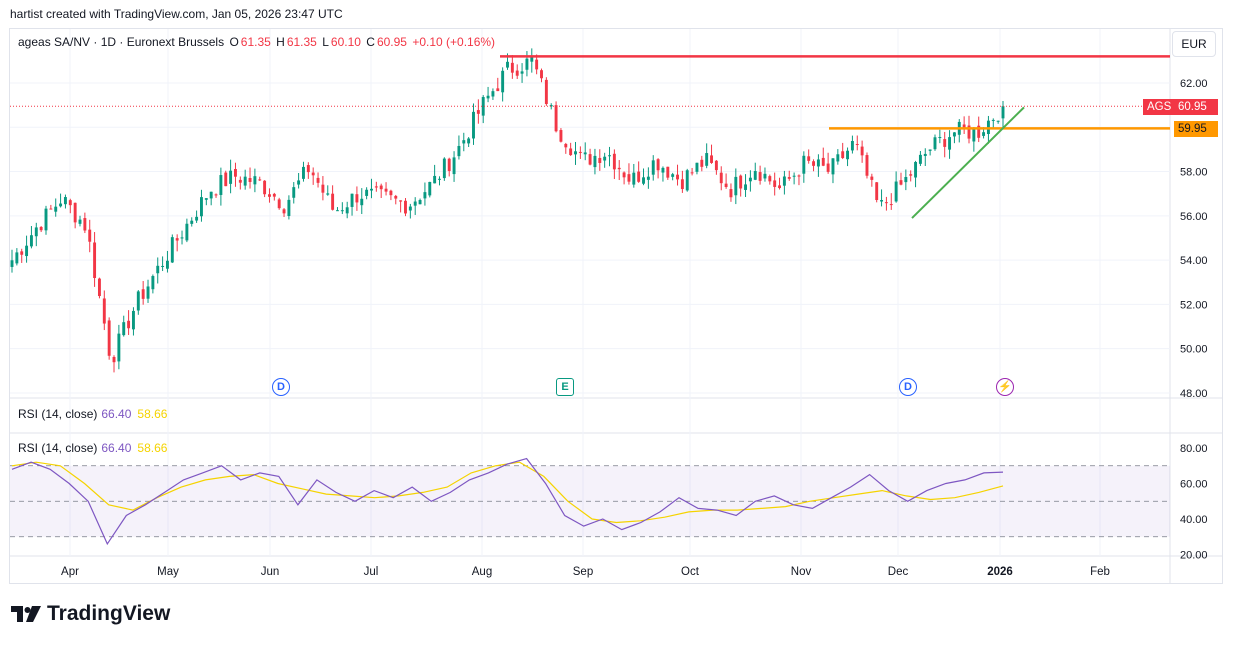  What do you see at coordinates (70, 572) in the screenshot?
I see `time-tick-label: Apr` at bounding box center [70, 572].